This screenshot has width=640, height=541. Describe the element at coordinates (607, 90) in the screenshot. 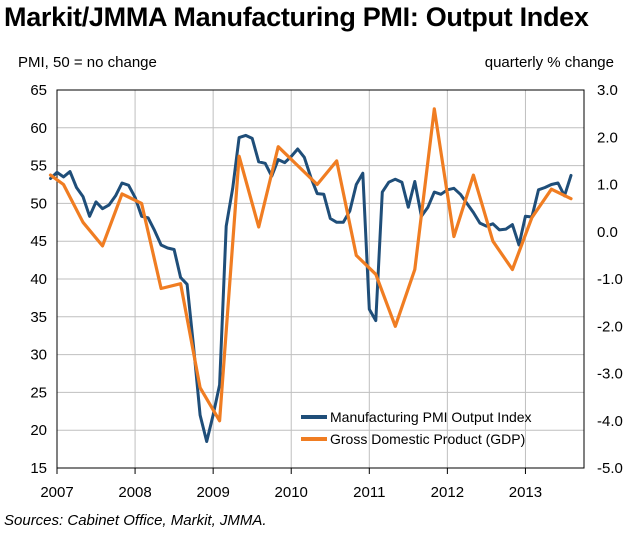

I see `right-tick-label-0: 3.0` at that location.